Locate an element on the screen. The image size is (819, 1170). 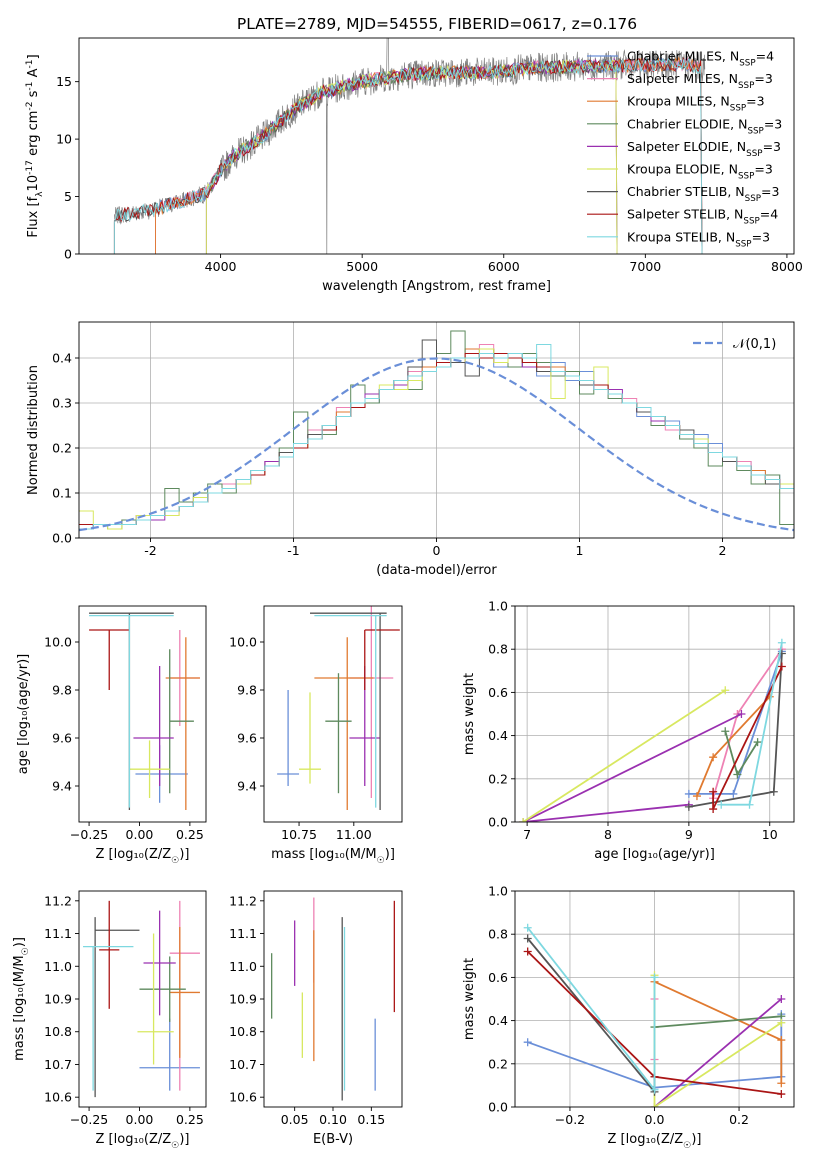
weight-series-chabrier-elodie is located at coordinates (718, 1022).